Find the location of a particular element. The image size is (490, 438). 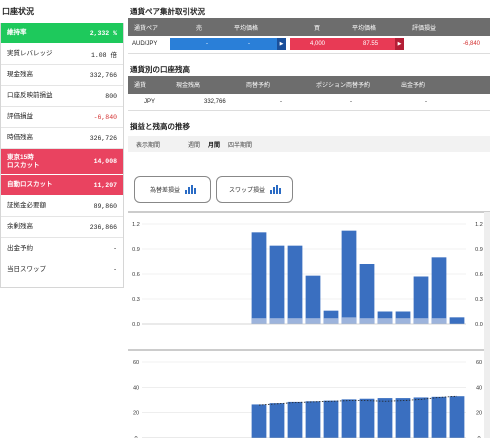

y-tick-label-left: 1.2 is located at coordinates (136, 225).